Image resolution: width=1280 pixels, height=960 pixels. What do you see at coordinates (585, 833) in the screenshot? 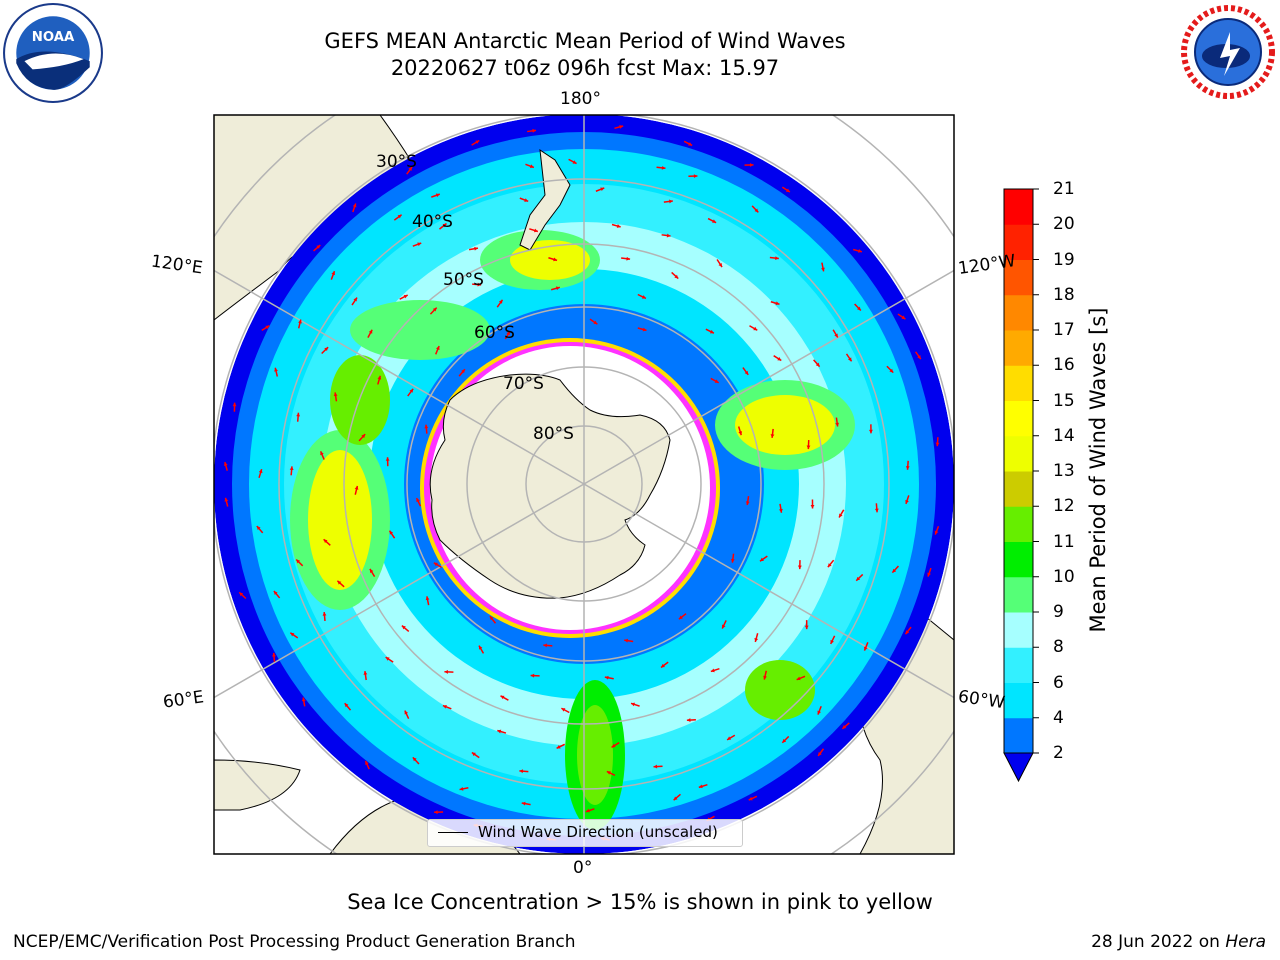
I see `map-legend: Wind Wave Direction (unscaled)` at bounding box center [585, 833].